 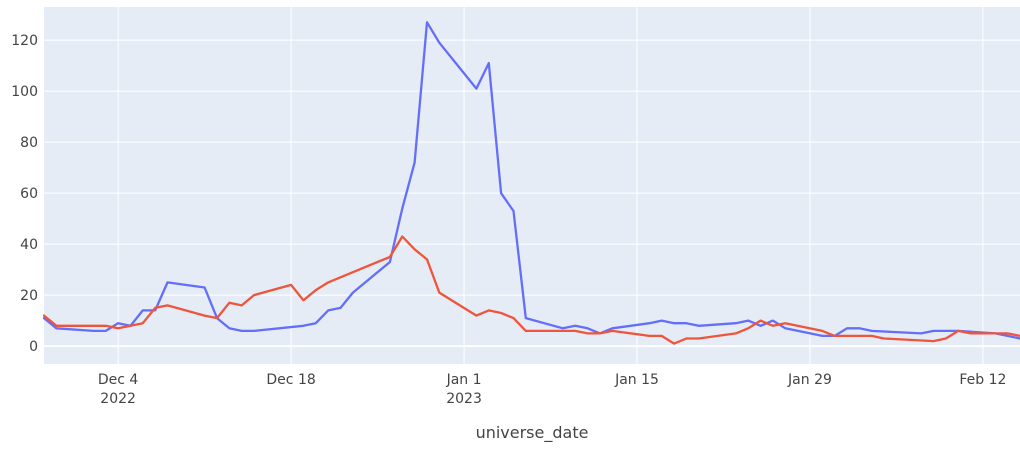 I want to click on y-tick-label: 100, so click(x=24, y=92).